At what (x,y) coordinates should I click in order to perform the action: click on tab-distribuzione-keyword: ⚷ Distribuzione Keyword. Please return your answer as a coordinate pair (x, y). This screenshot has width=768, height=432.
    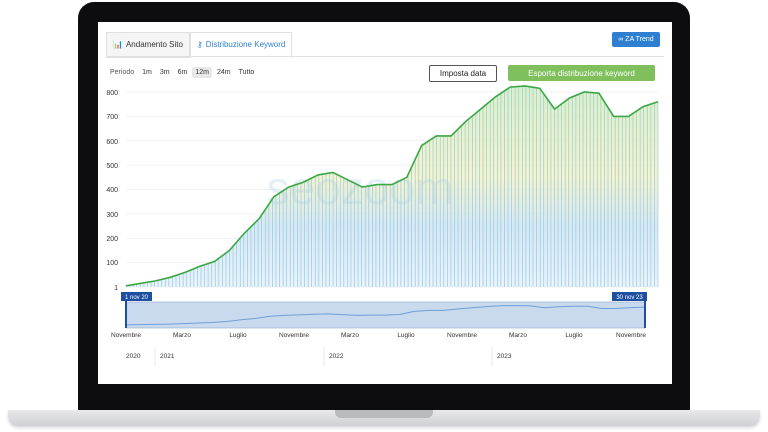
    Looking at the image, I should click on (241, 45).